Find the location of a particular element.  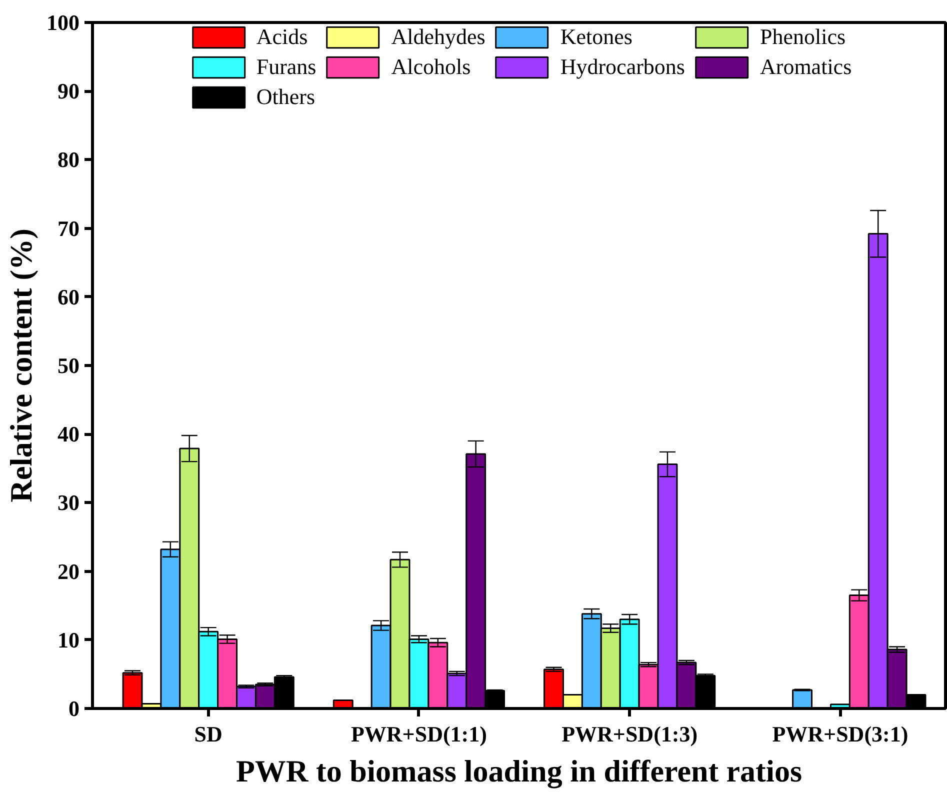

y-tick-label: 60 is located at coordinates (69, 297).